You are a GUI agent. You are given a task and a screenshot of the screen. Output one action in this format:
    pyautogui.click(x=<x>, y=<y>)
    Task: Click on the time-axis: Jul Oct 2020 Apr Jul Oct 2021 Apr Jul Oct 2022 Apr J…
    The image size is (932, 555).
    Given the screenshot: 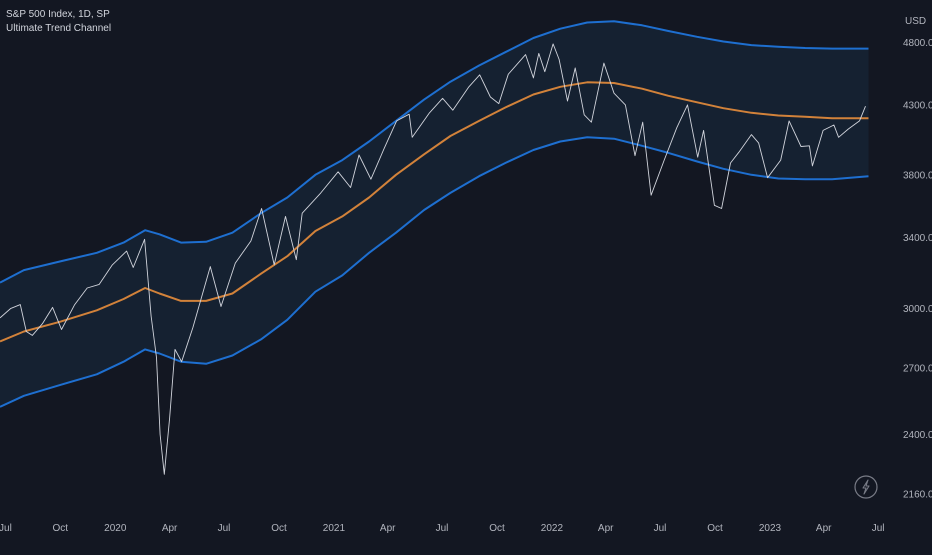 What is the action you would take?
    pyautogui.click(x=442, y=528)
    